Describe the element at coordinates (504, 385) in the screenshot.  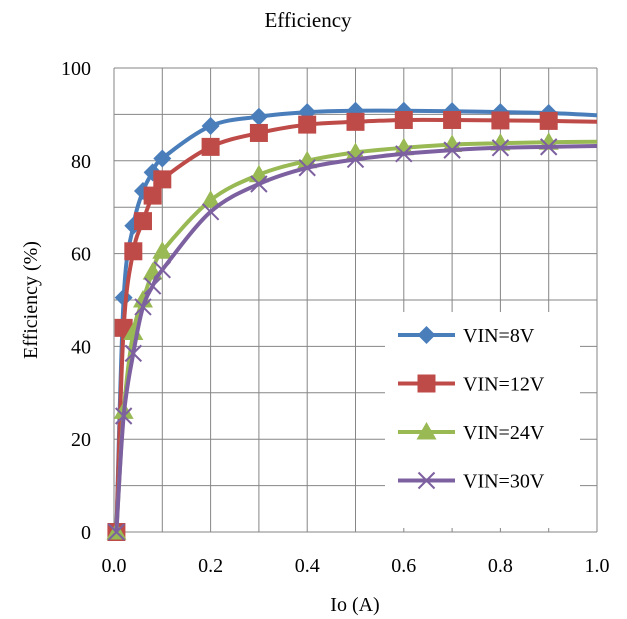
I see `legend-label: VIN=12V` at that location.